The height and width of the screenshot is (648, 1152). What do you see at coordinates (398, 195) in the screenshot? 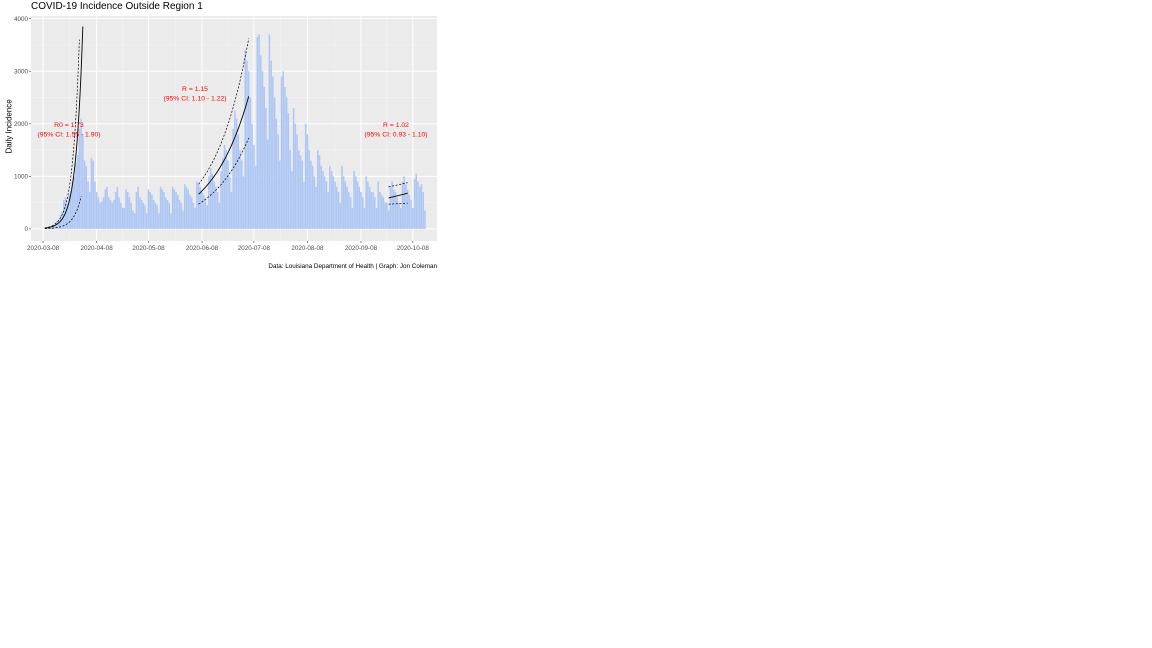
I see `fit-curve` at bounding box center [398, 195].